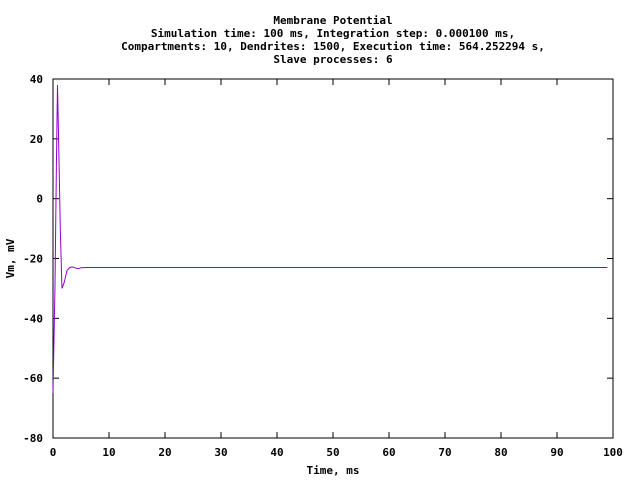  Describe the element at coordinates (276, 452) in the screenshot. I see `x-tick-label: 40` at that location.